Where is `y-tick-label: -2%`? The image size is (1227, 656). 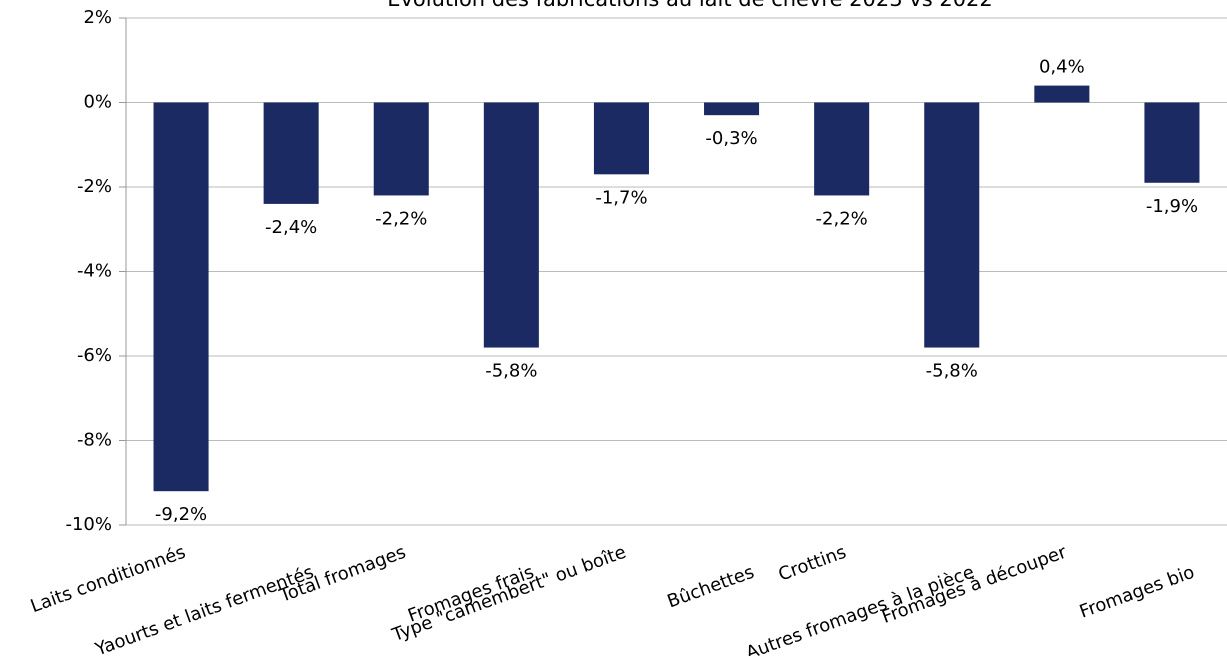
y-tick-label: -2% is located at coordinates (94, 186).